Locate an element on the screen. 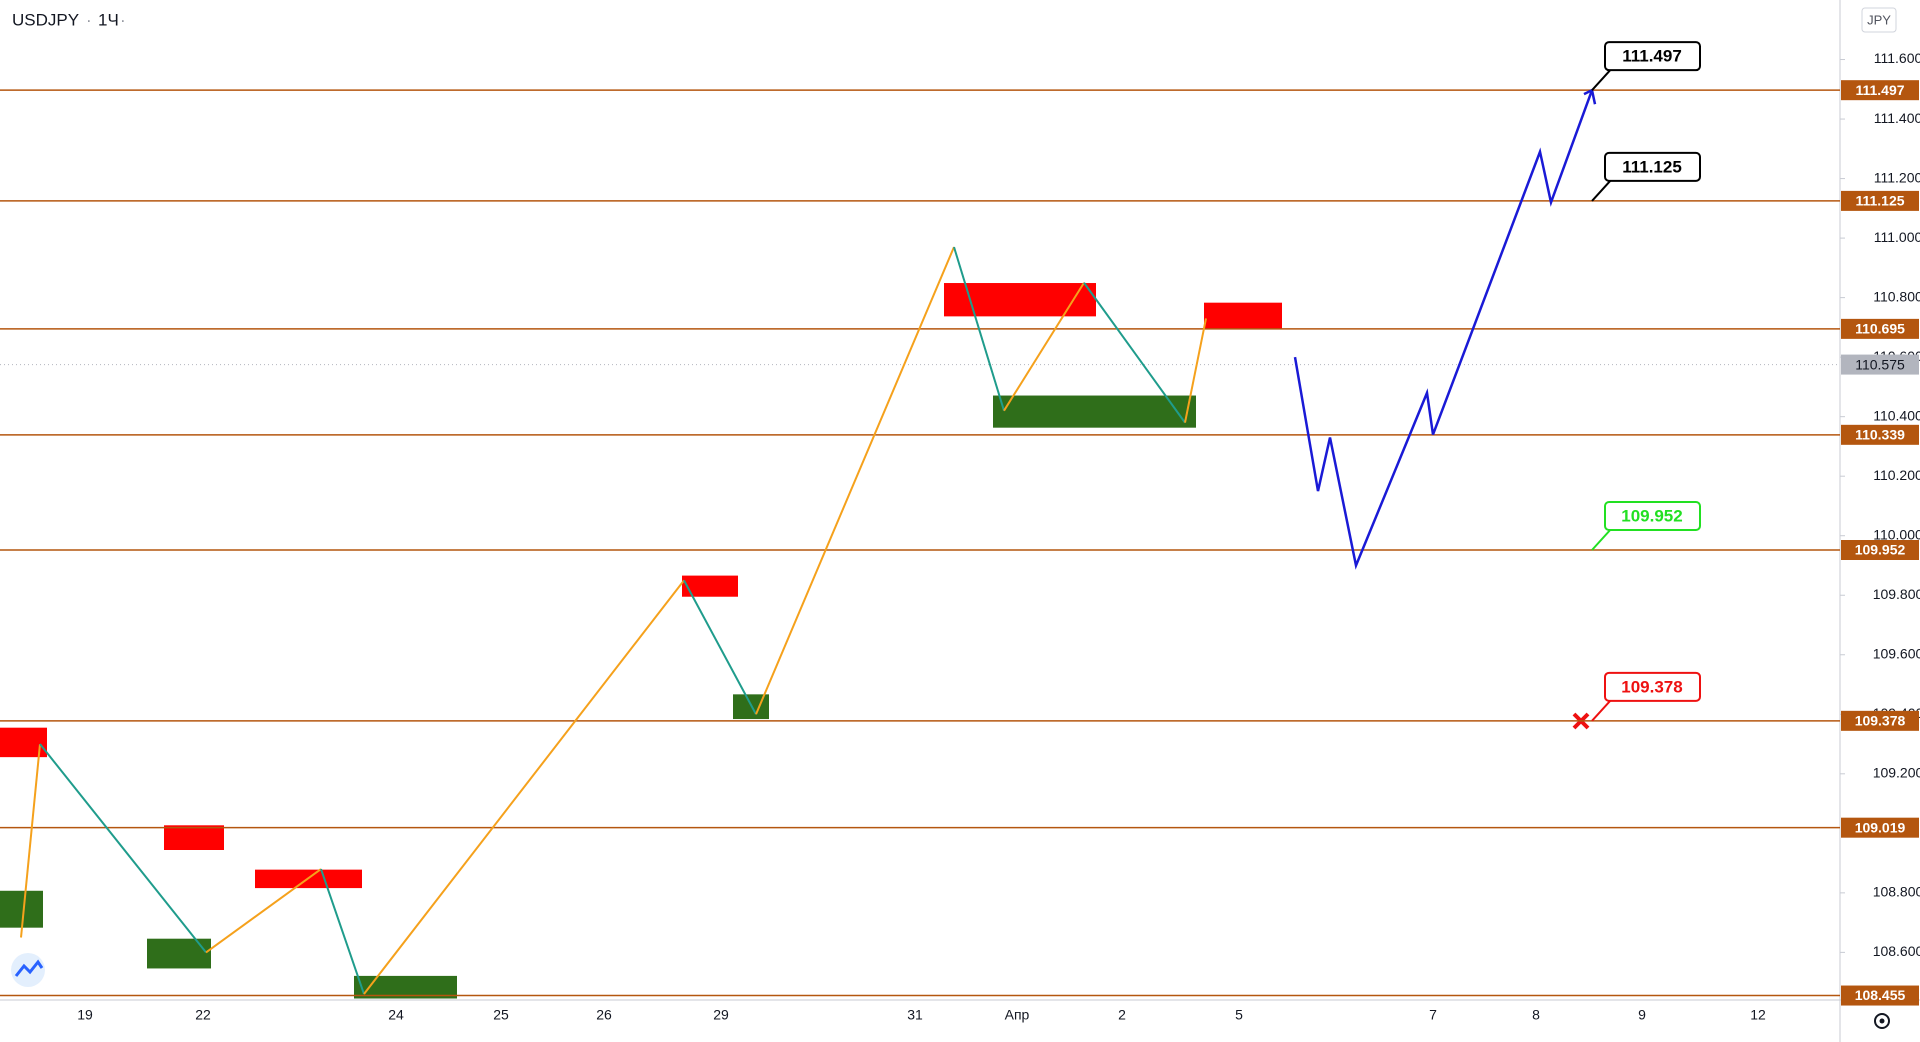 The height and width of the screenshot is (1042, 1920). level-label: 110.339 is located at coordinates (1880, 435).